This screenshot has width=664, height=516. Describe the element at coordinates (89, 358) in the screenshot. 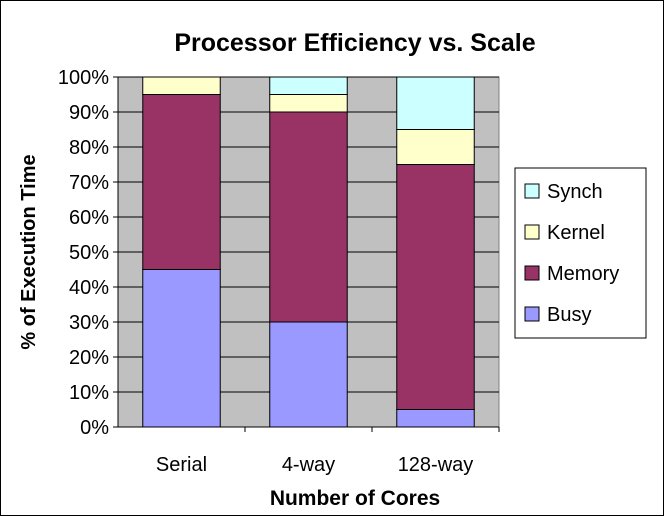

I see `y-tick-label: 20%` at that location.